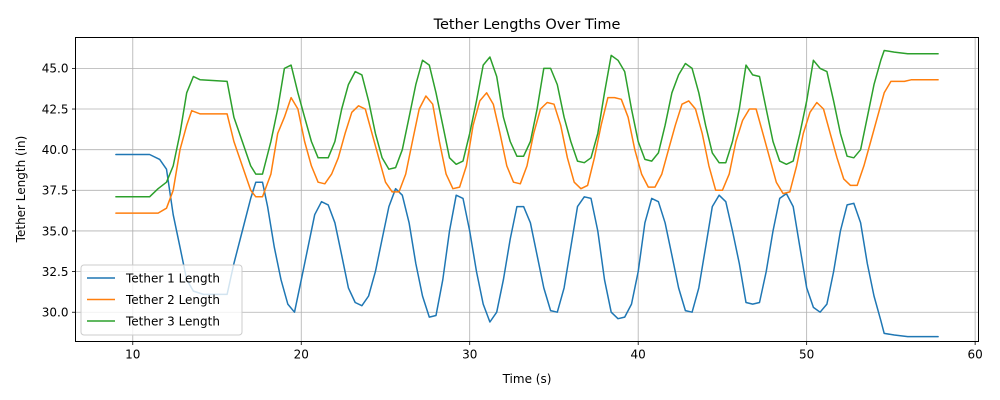 Image resolution: width=1000 pixels, height=400 pixels. I want to click on y-tick-label: 40.0, so click(55, 150).